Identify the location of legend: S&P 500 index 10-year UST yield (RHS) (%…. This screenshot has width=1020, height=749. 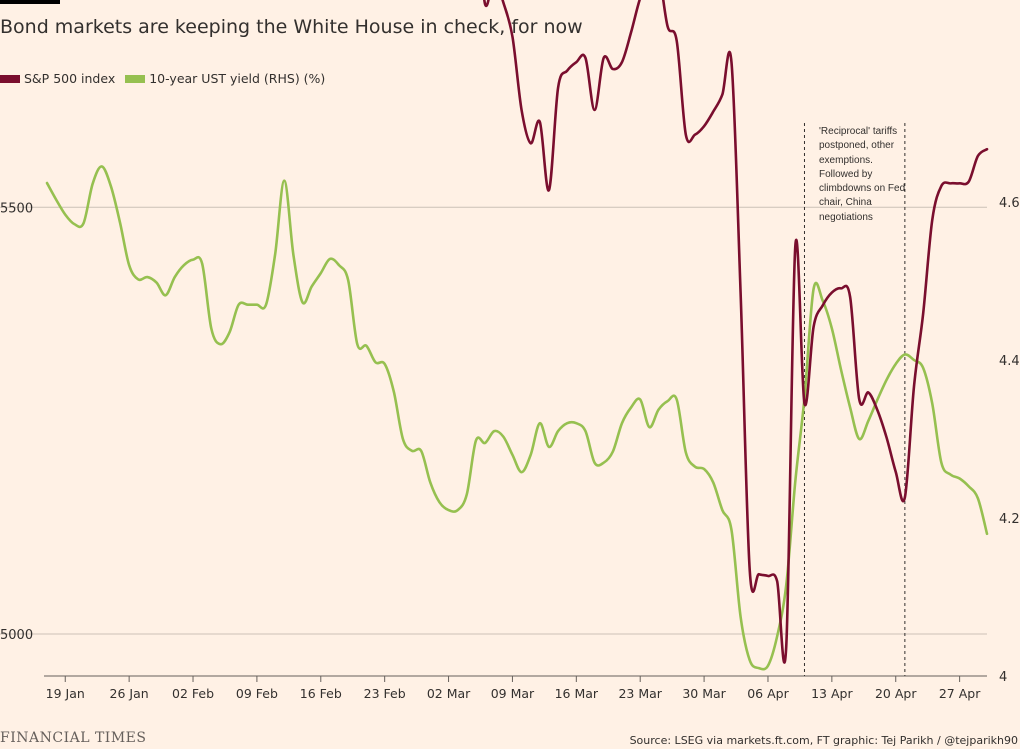
(167, 78).